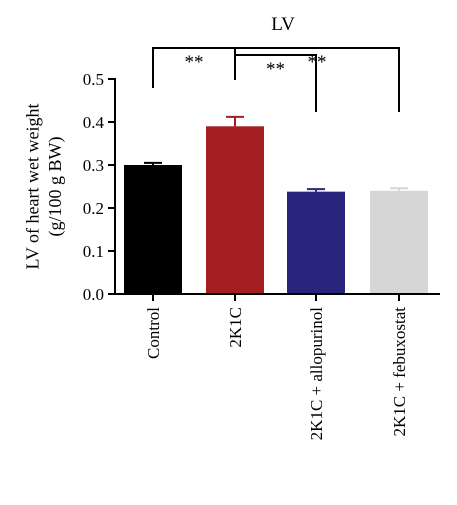 This screenshot has width=457, height=505. I want to click on significance-label-0: **, so click(194, 62).